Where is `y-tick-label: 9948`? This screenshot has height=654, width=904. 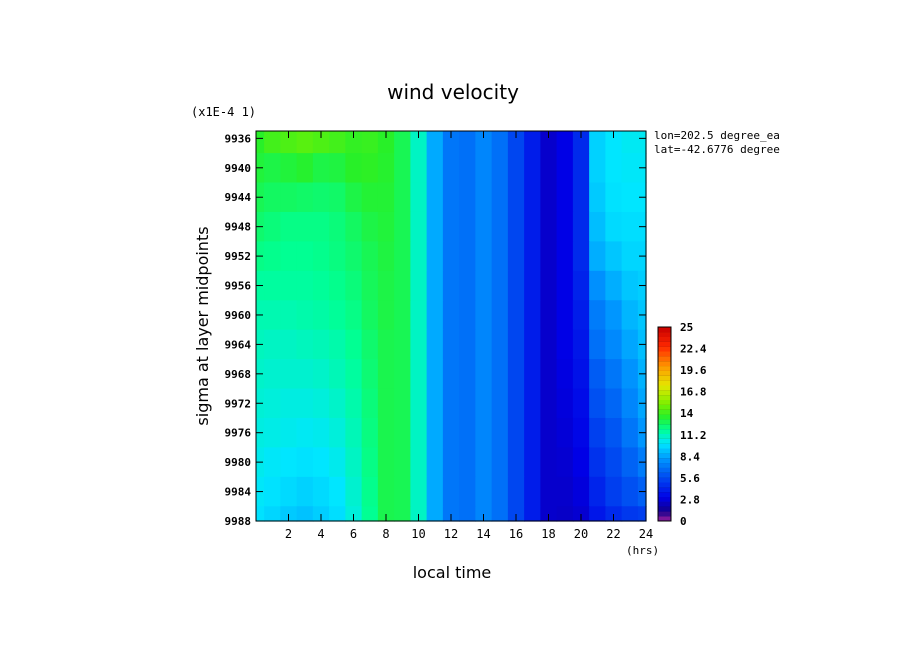
y-tick-label: 9948 is located at coordinates (238, 227).